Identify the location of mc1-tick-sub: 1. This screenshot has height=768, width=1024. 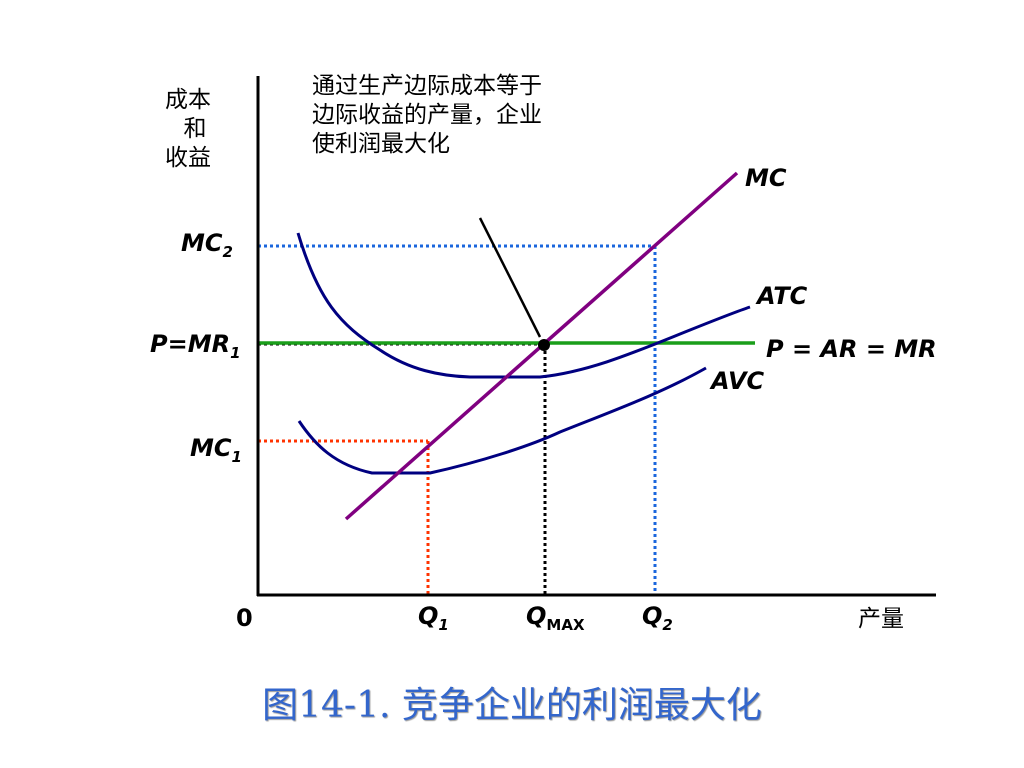
(236, 457).